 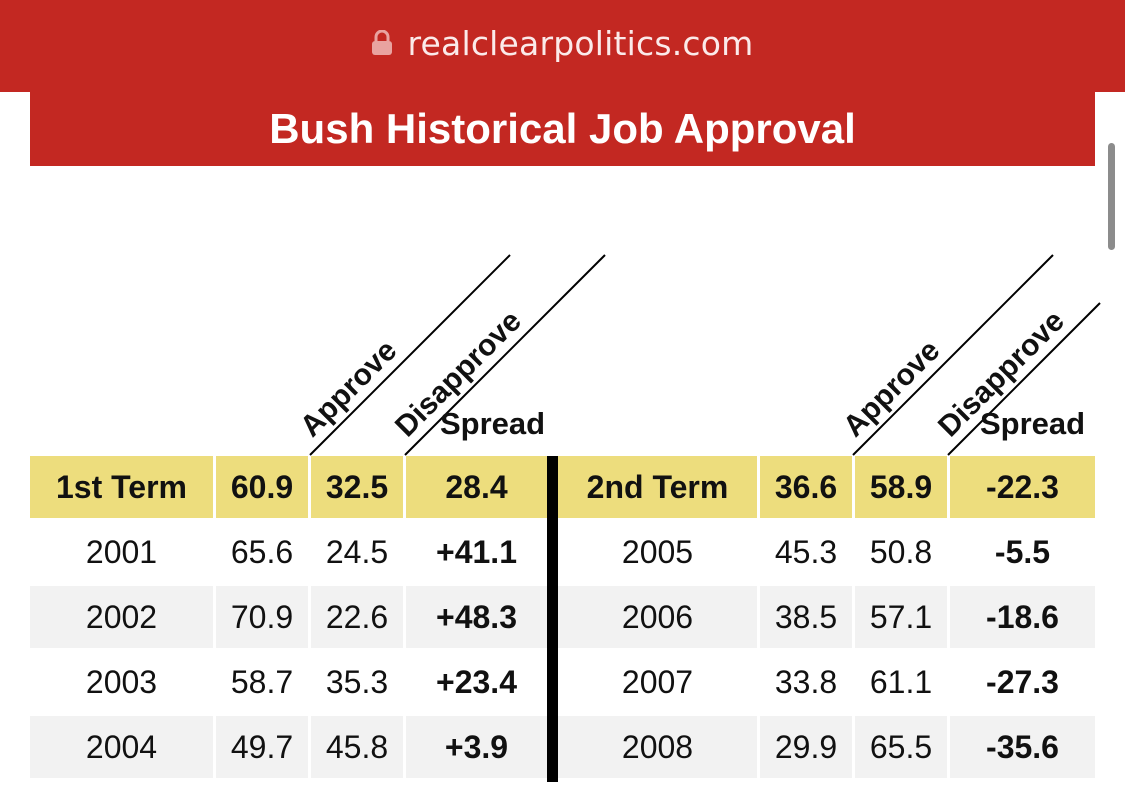 I want to click on header-spread-right: Spread, so click(x=1033, y=423).